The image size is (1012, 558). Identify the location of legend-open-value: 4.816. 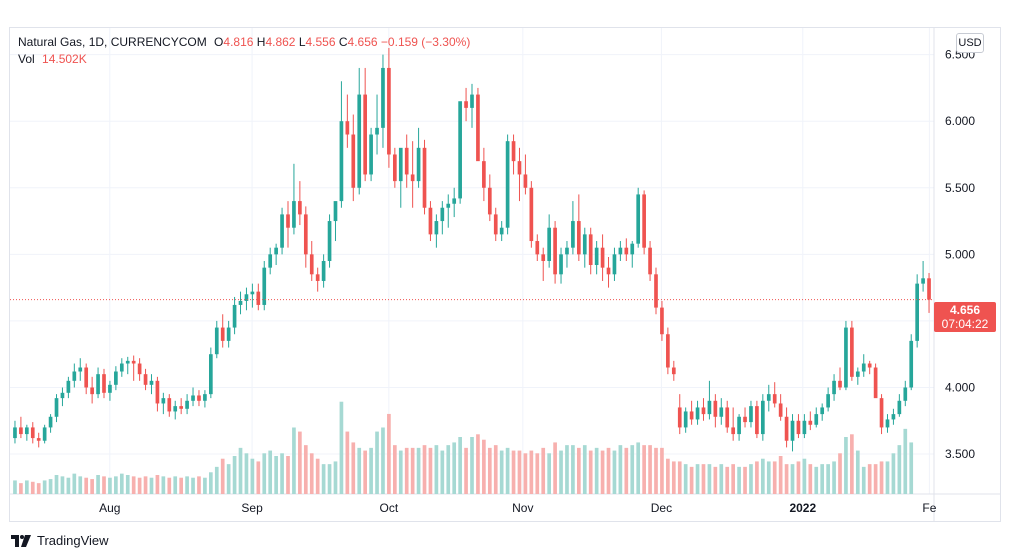
(238, 42).